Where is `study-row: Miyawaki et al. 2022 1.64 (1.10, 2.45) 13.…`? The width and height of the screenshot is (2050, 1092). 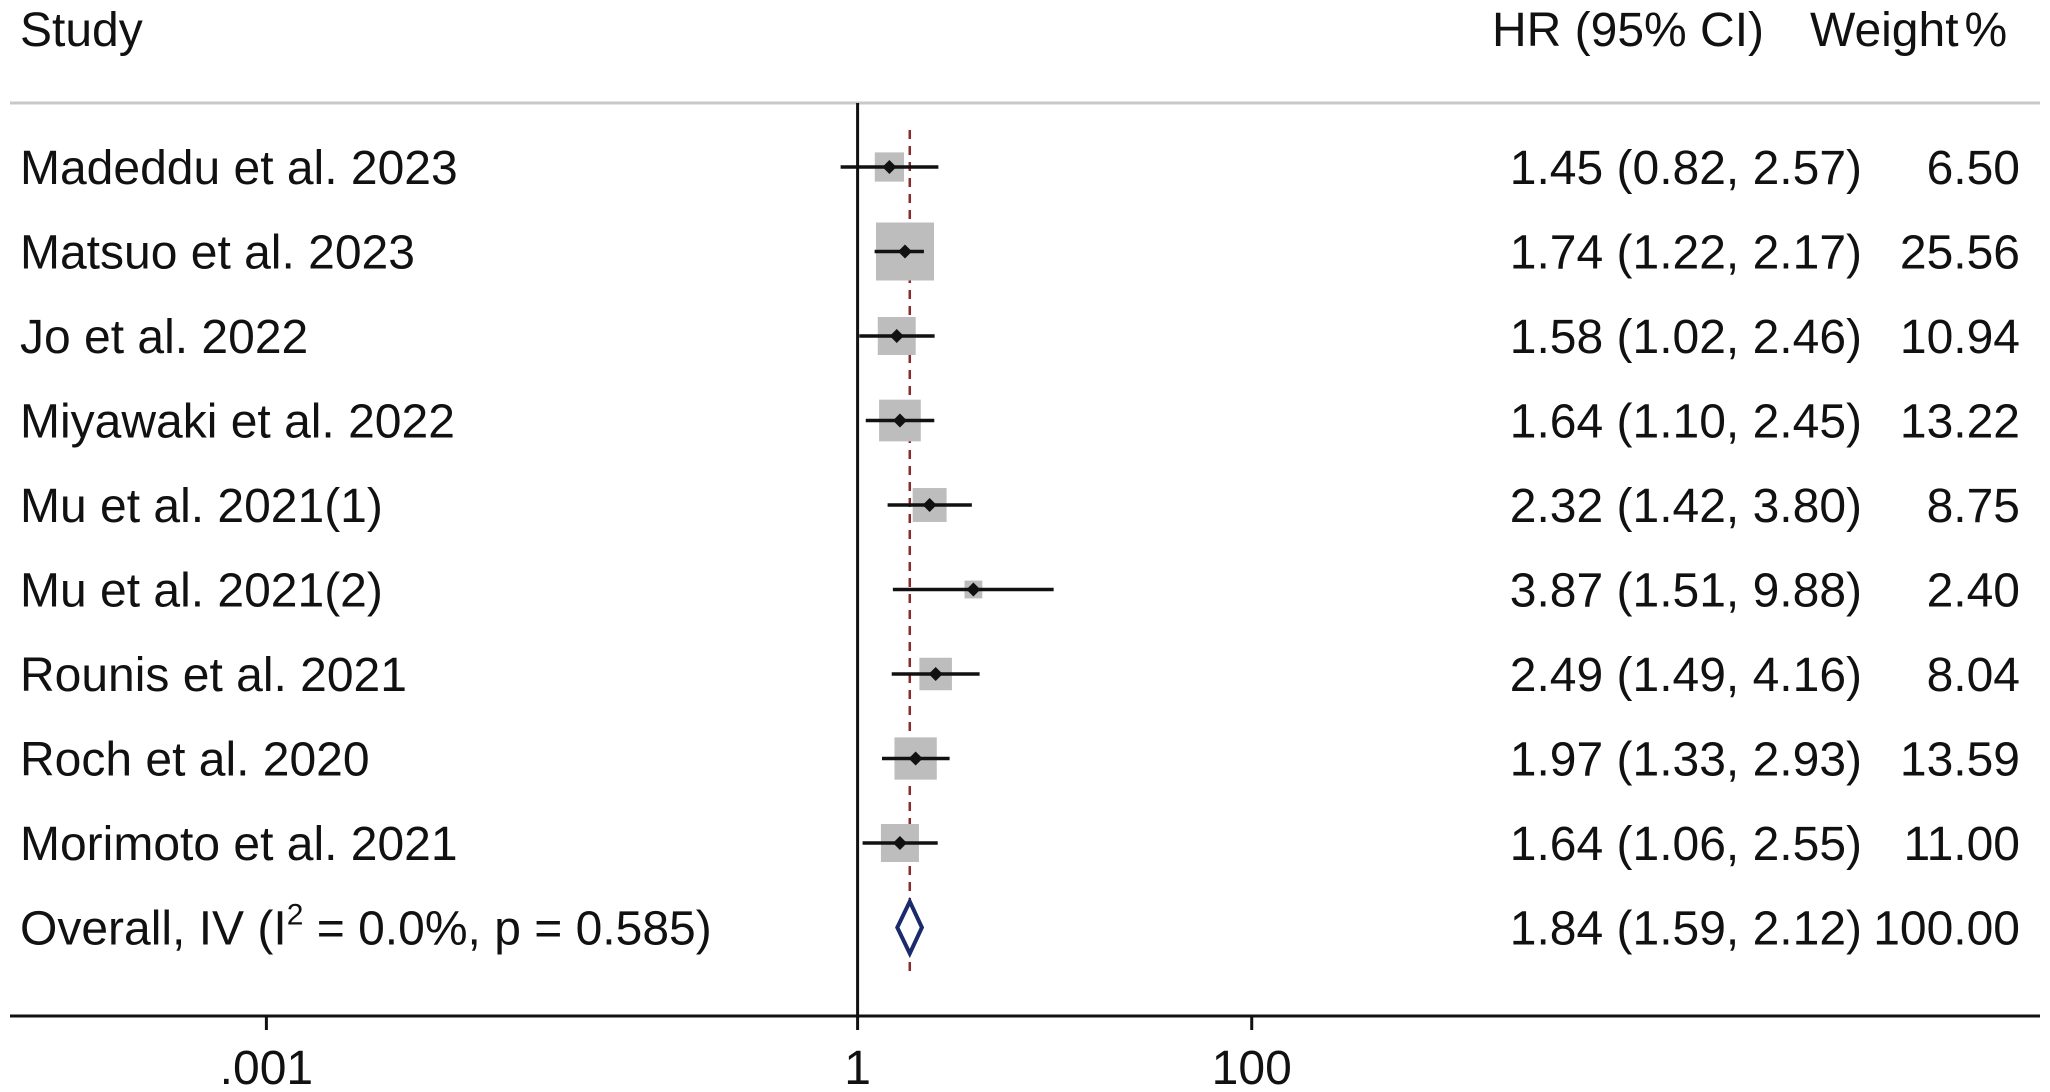
study-row: Miyawaki et al. 2022 1.64 (1.10, 2.45) 13.… is located at coordinates (1020, 422).